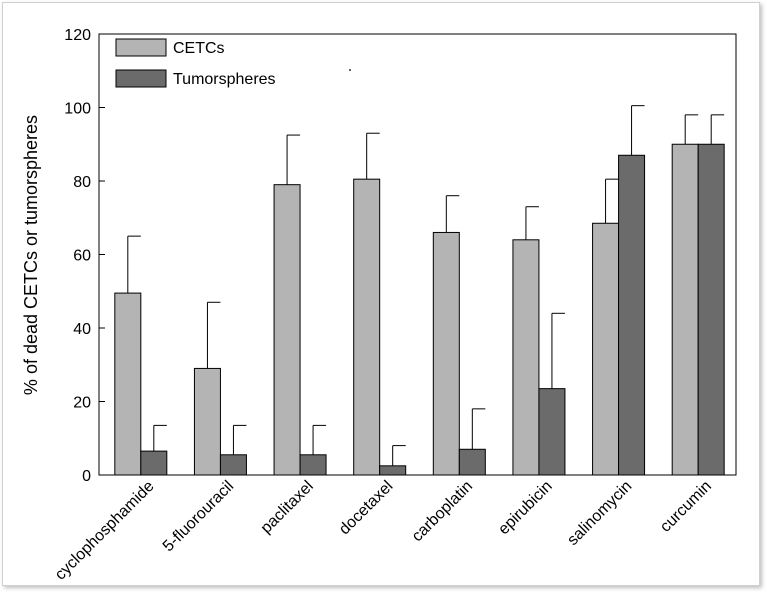  I want to click on x-tick-label: carboplatin, so click(442, 511).